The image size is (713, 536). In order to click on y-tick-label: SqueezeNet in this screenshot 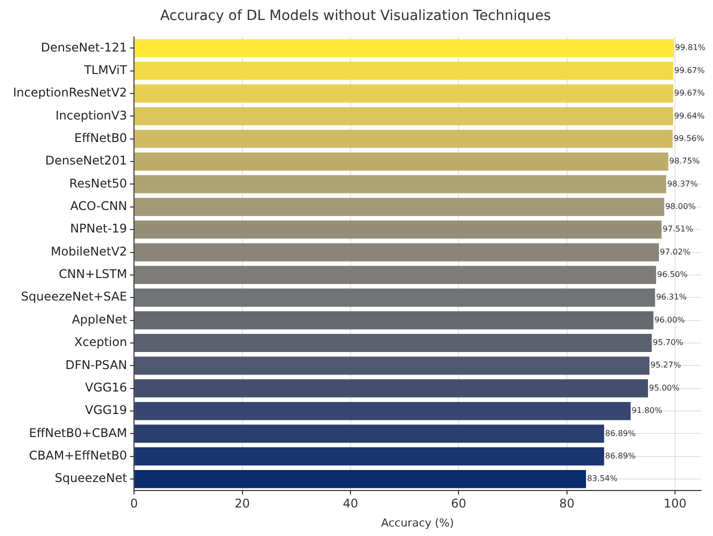, I will do `click(91, 478)`.